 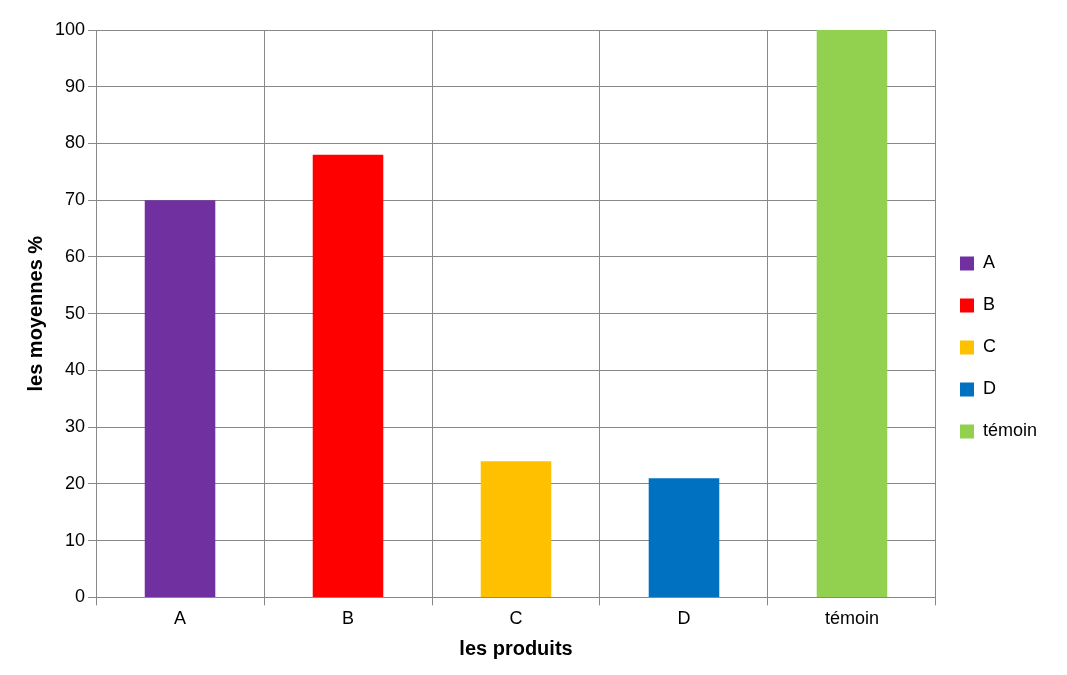 What do you see at coordinates (75, 369) in the screenshot?
I see `y-tick-label: 40` at bounding box center [75, 369].